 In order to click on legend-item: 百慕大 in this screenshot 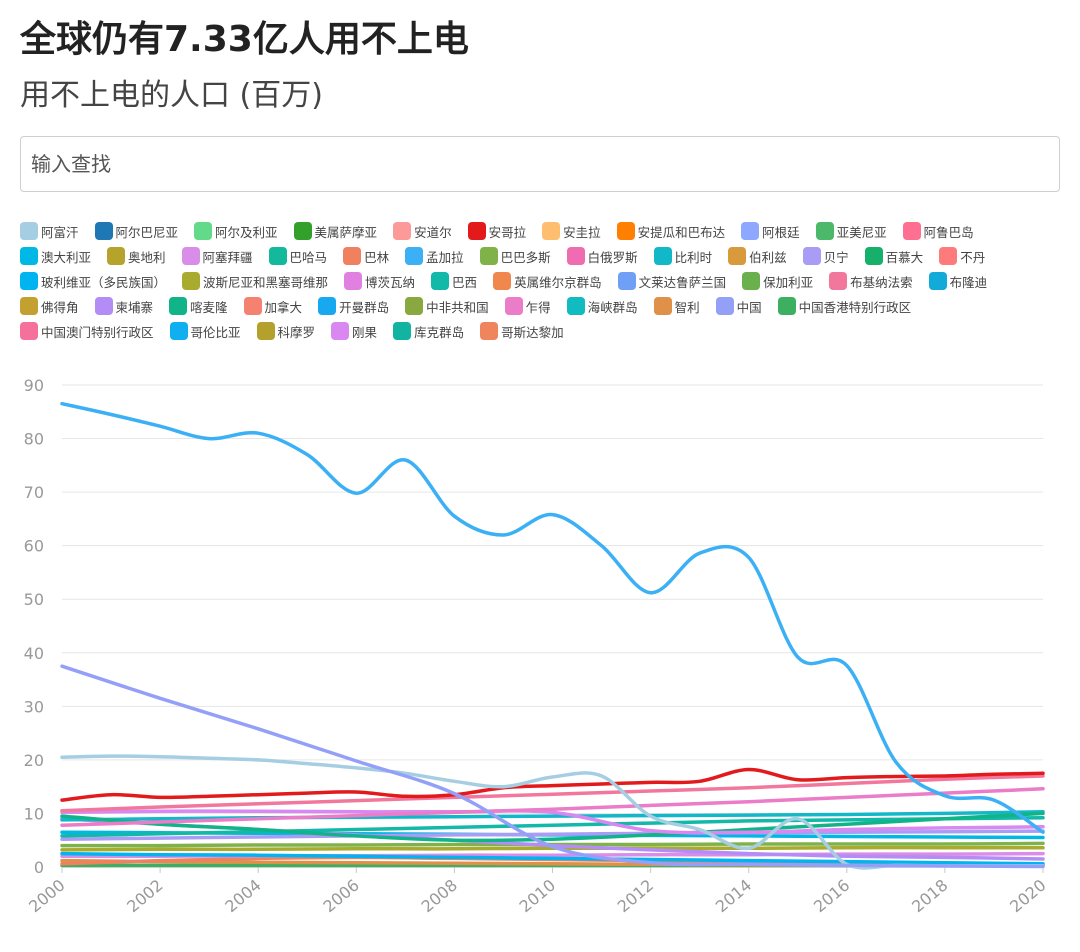, I will do `click(893, 256)`.